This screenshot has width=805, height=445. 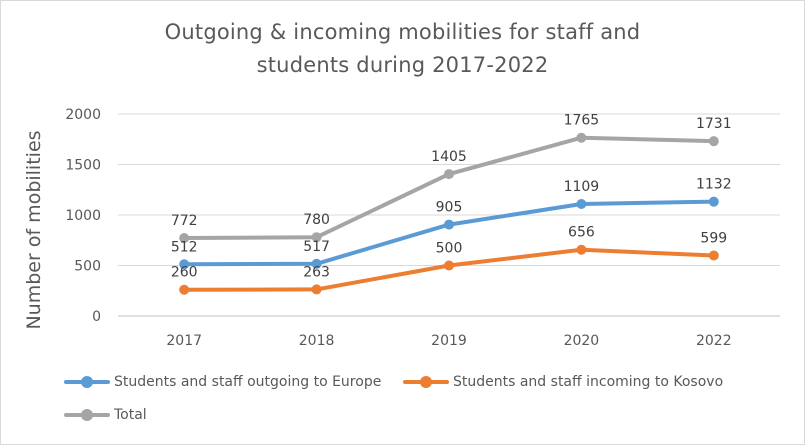 I want to click on legend-item-incoming: Students and staff incoming to Kosovo, so click(x=563, y=382).